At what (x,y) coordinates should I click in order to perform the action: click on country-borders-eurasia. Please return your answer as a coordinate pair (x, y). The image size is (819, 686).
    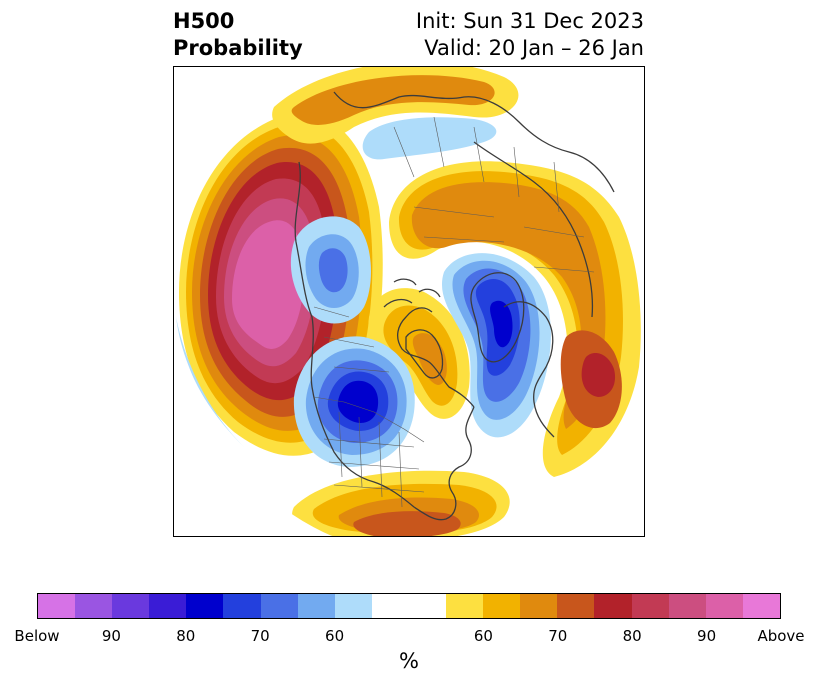
    Looking at the image, I should click on (494, 194).